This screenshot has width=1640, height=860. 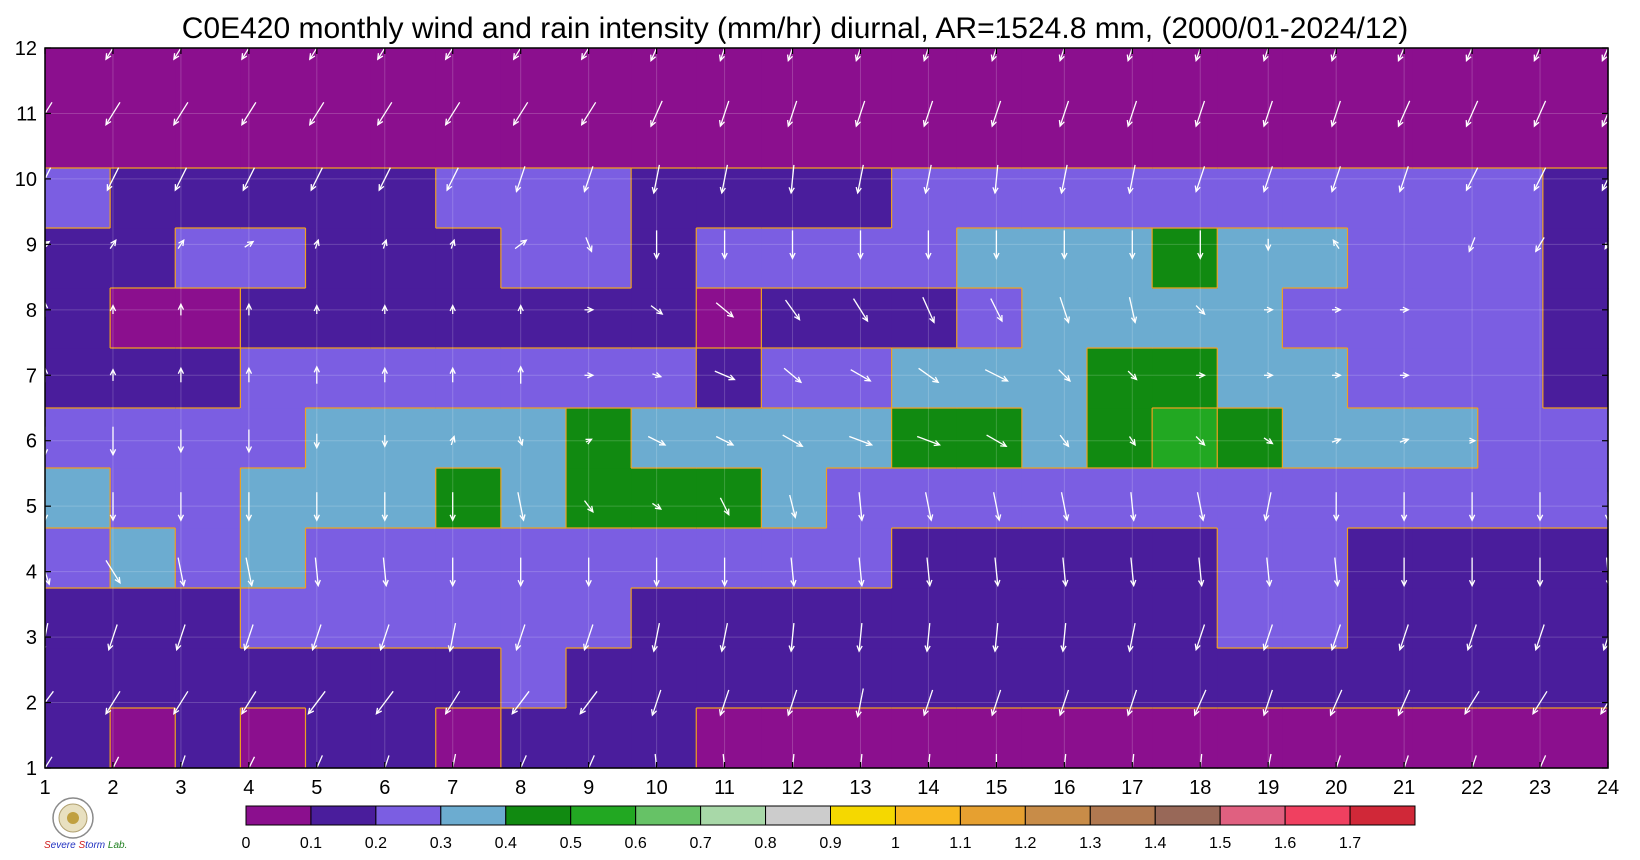 I want to click on x-tick-label: 11, so click(x=724, y=788).